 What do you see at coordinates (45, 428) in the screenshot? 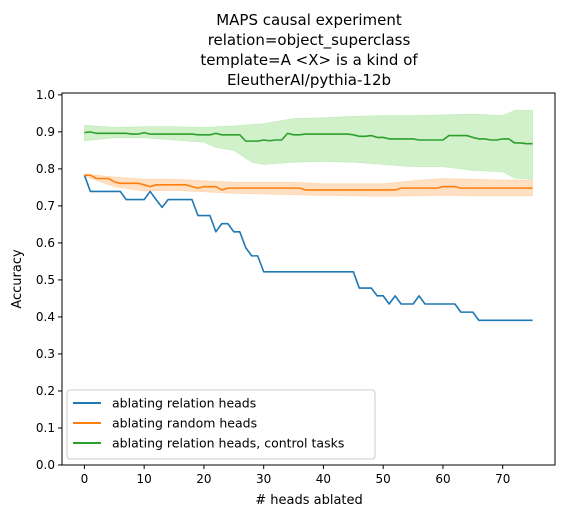
I see `y-tick-label-1: 0.1` at bounding box center [45, 428].